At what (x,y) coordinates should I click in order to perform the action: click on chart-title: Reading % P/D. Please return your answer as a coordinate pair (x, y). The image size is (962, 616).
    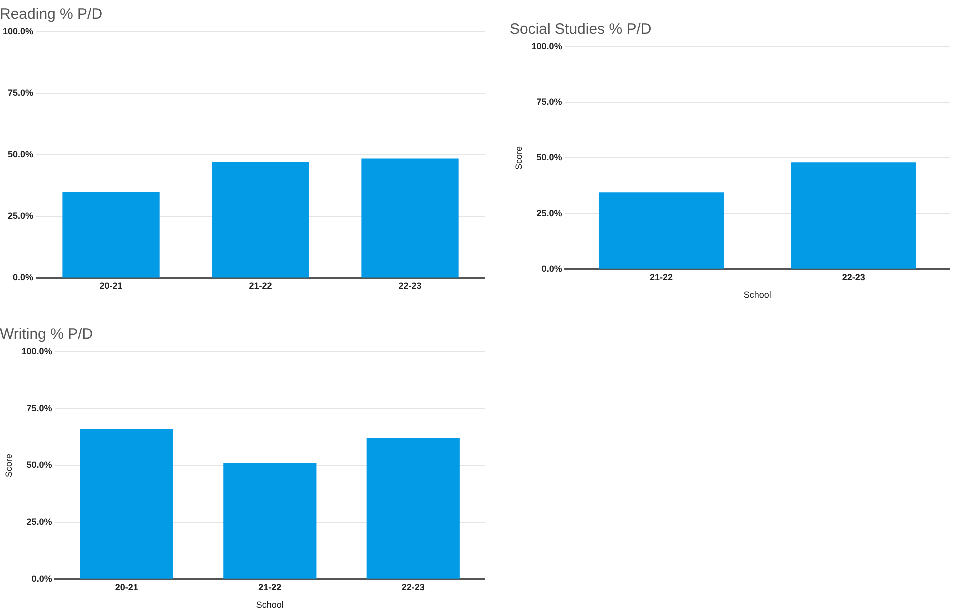
    Looking at the image, I should click on (51, 15).